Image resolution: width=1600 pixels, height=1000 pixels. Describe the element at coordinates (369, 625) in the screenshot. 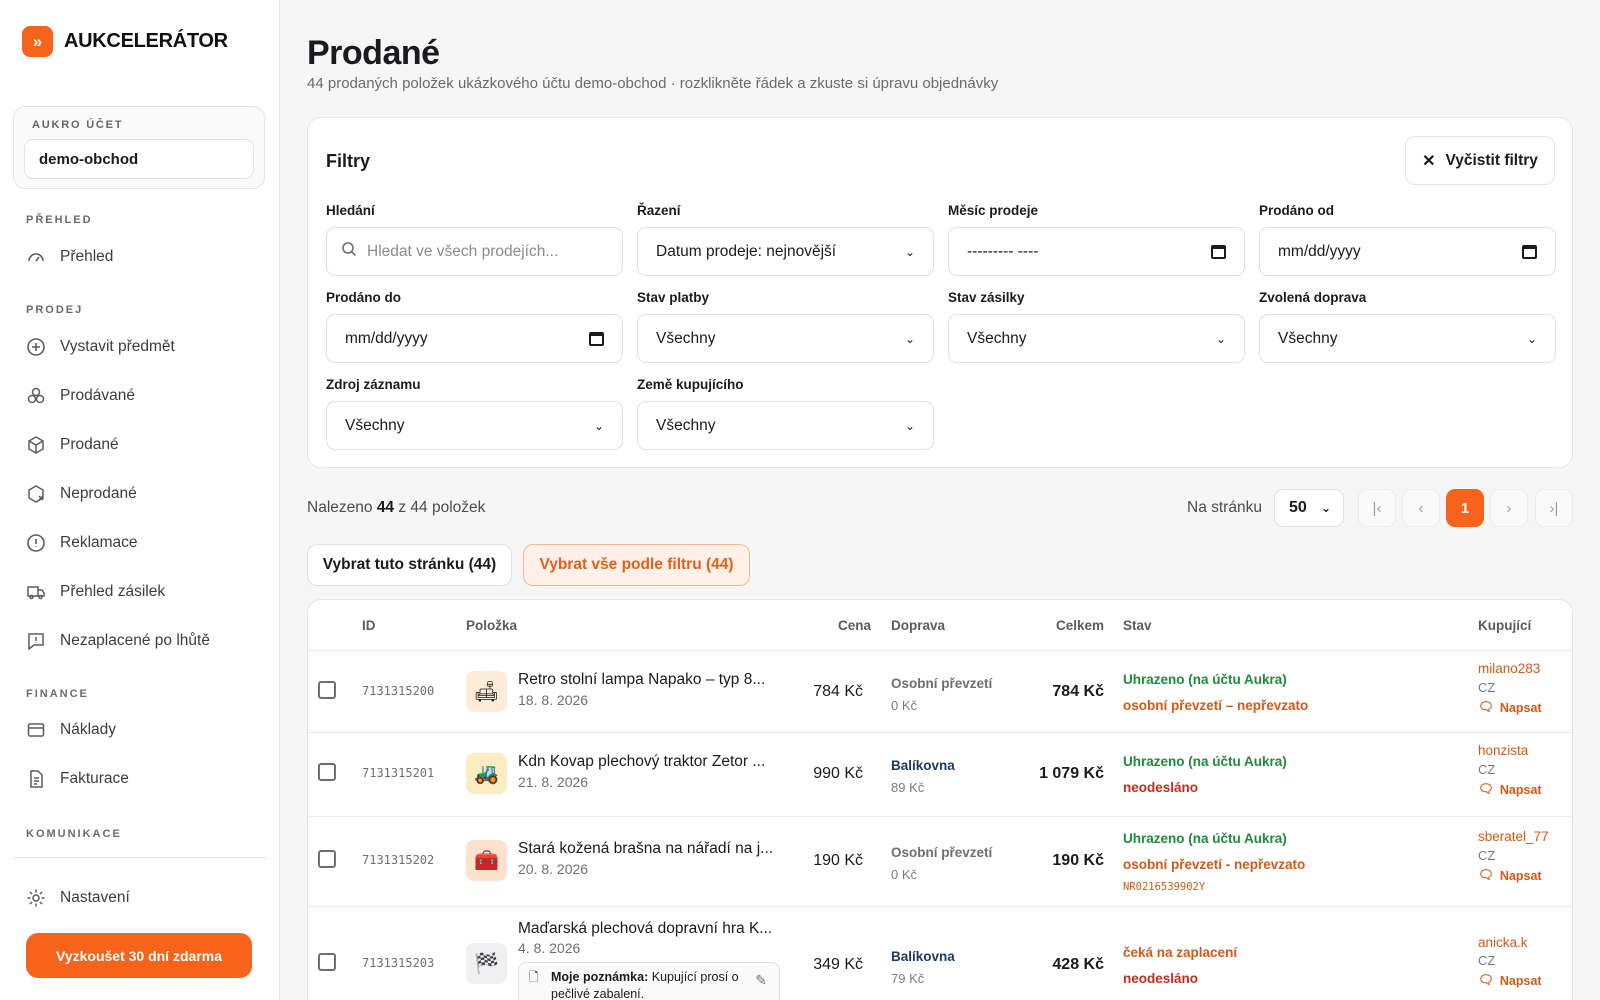

I see `col-id: ID` at that location.